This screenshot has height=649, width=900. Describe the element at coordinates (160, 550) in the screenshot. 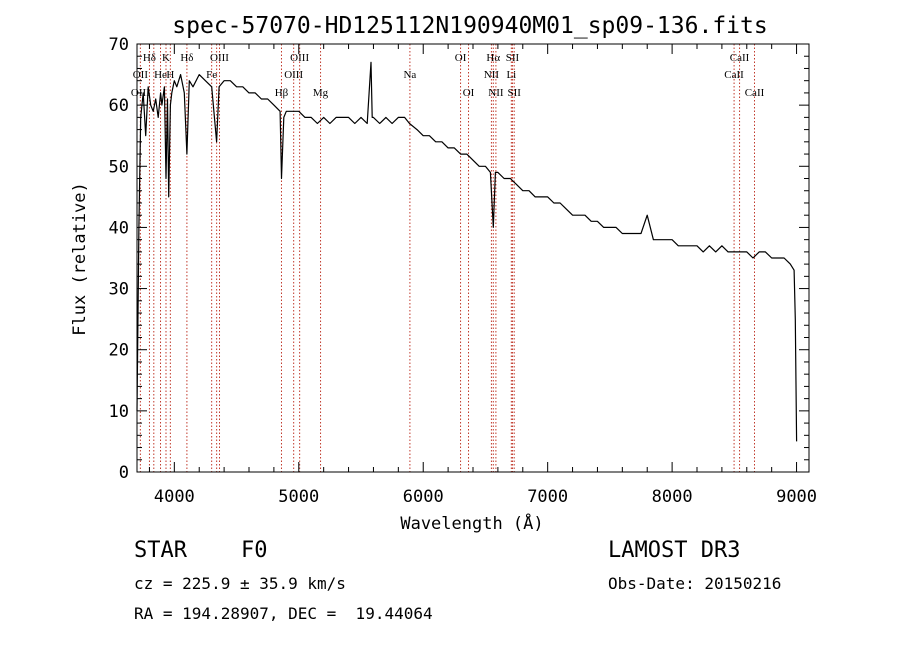

I see `object-class: STAR` at that location.